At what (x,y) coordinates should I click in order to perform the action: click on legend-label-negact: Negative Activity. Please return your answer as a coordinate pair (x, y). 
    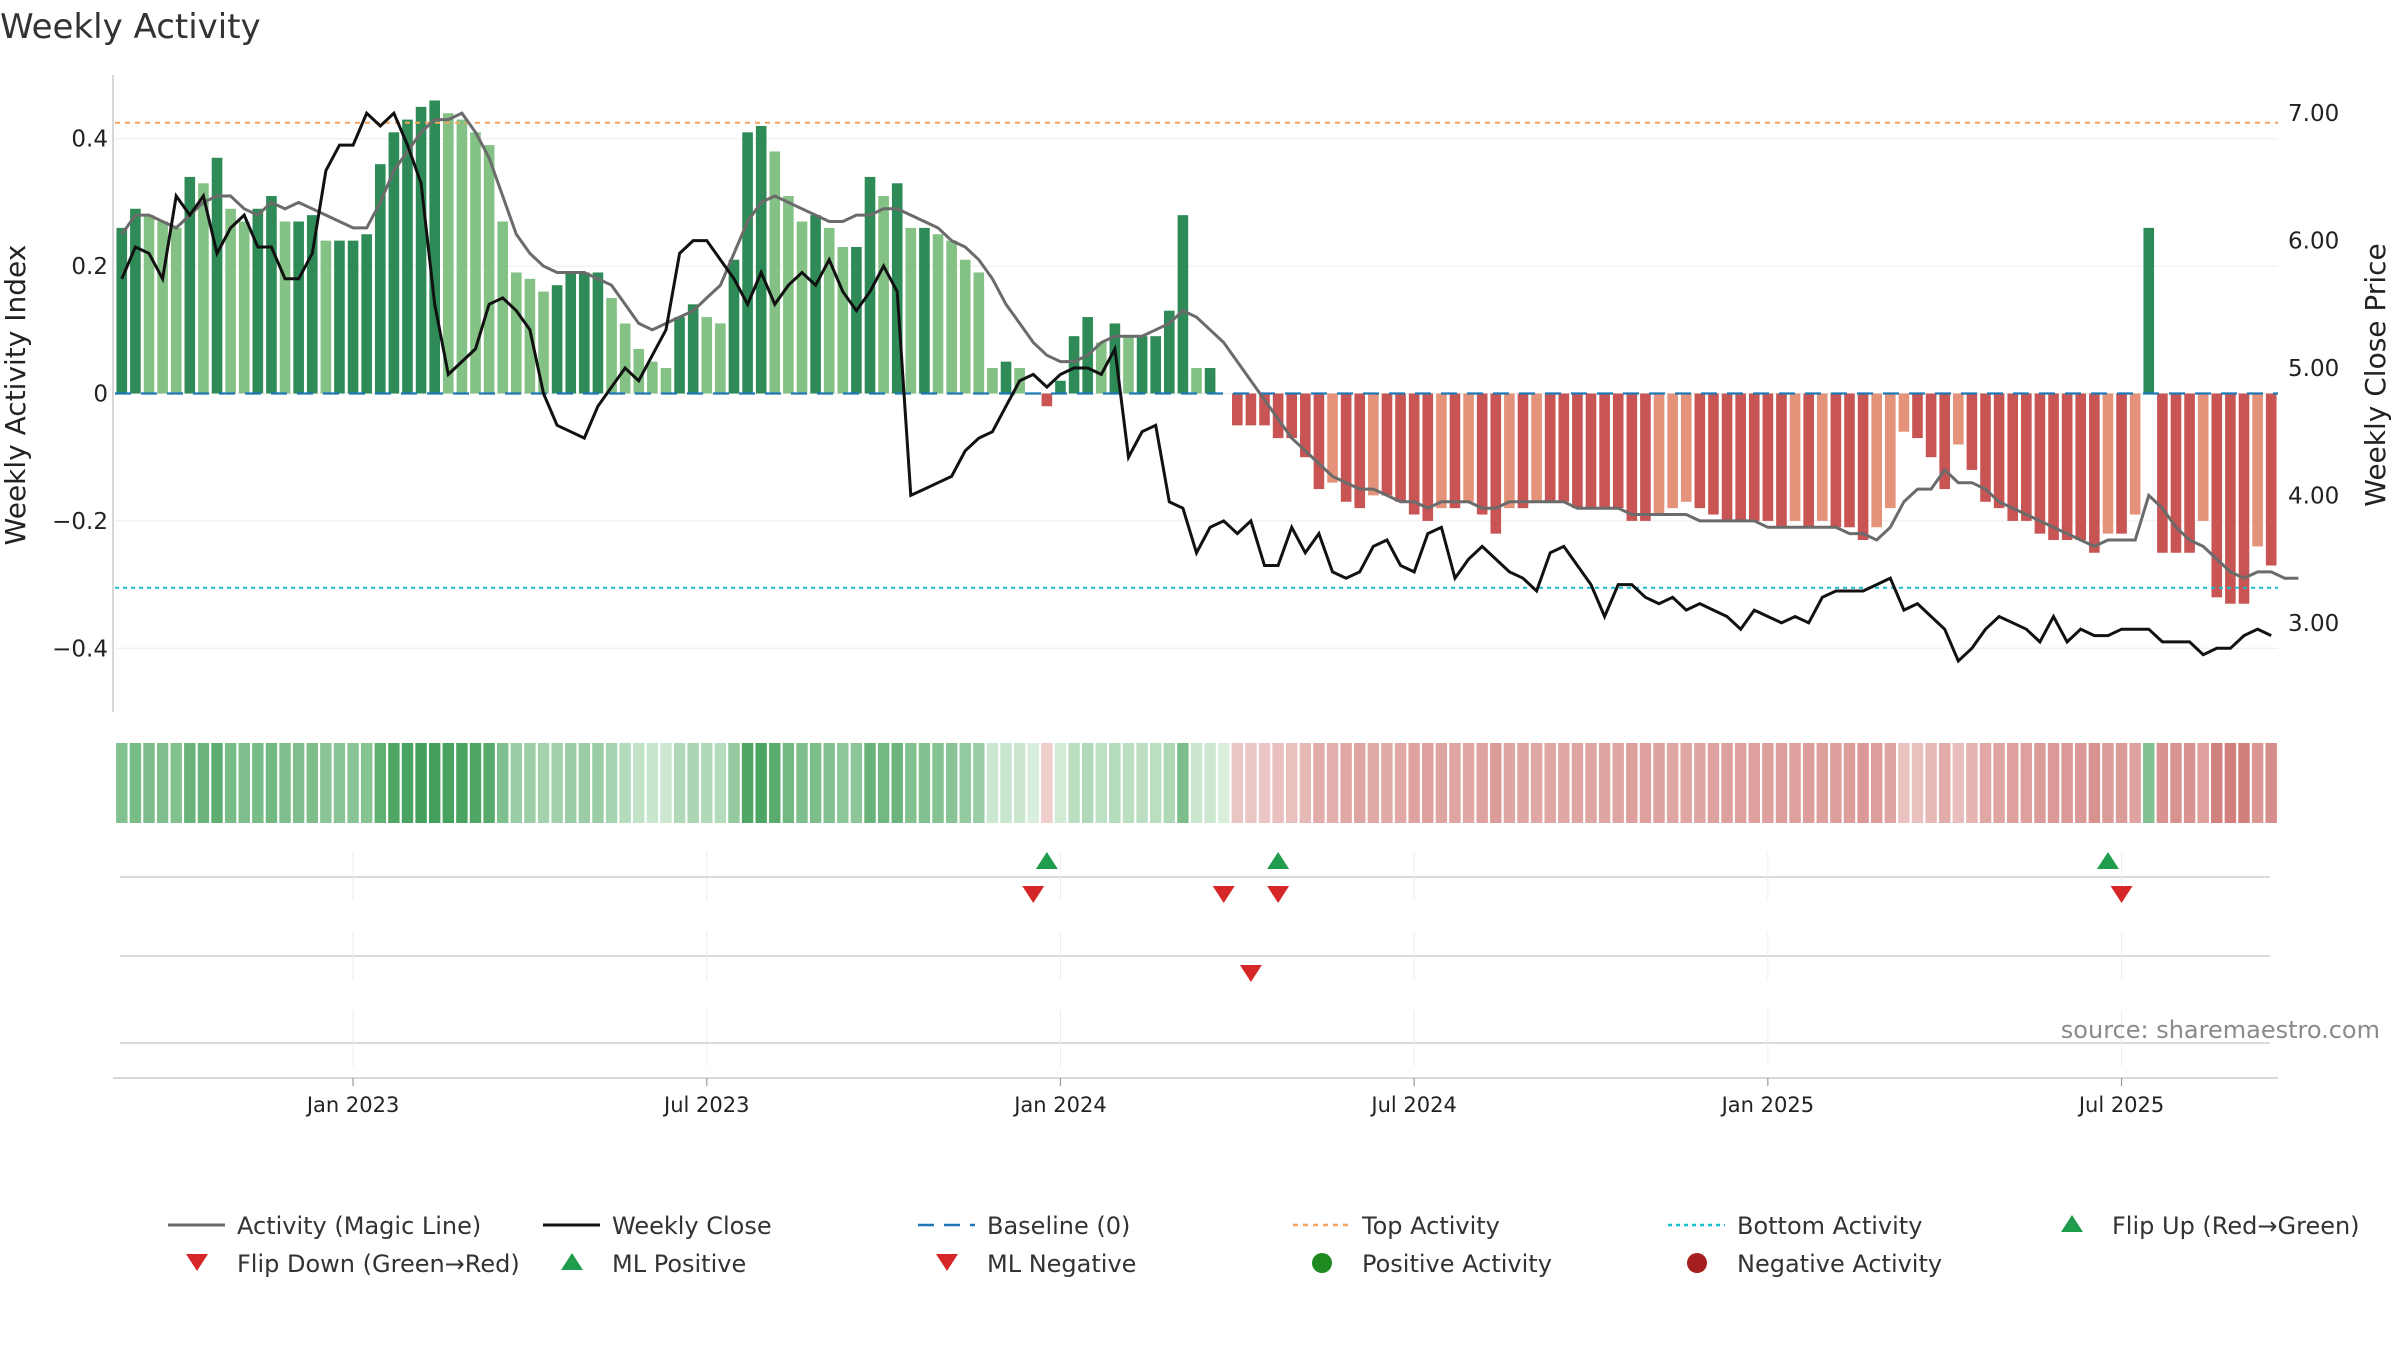
    Looking at the image, I should click on (1839, 1264).